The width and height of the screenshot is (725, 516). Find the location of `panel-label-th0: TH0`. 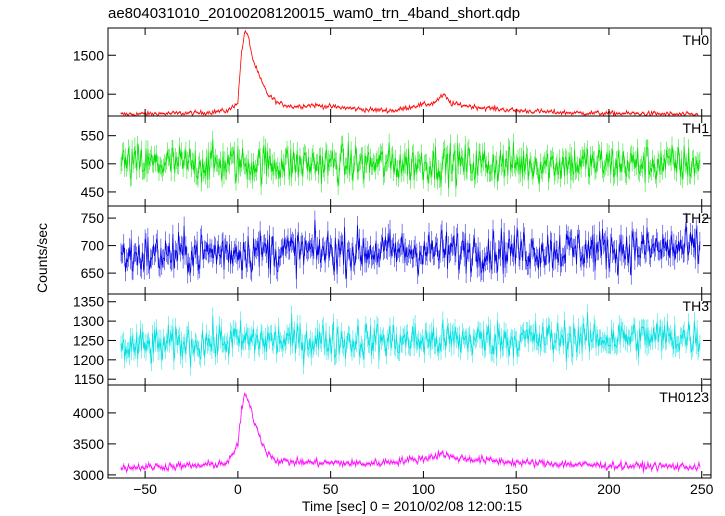

panel-label-th0: TH0 is located at coordinates (696, 40).